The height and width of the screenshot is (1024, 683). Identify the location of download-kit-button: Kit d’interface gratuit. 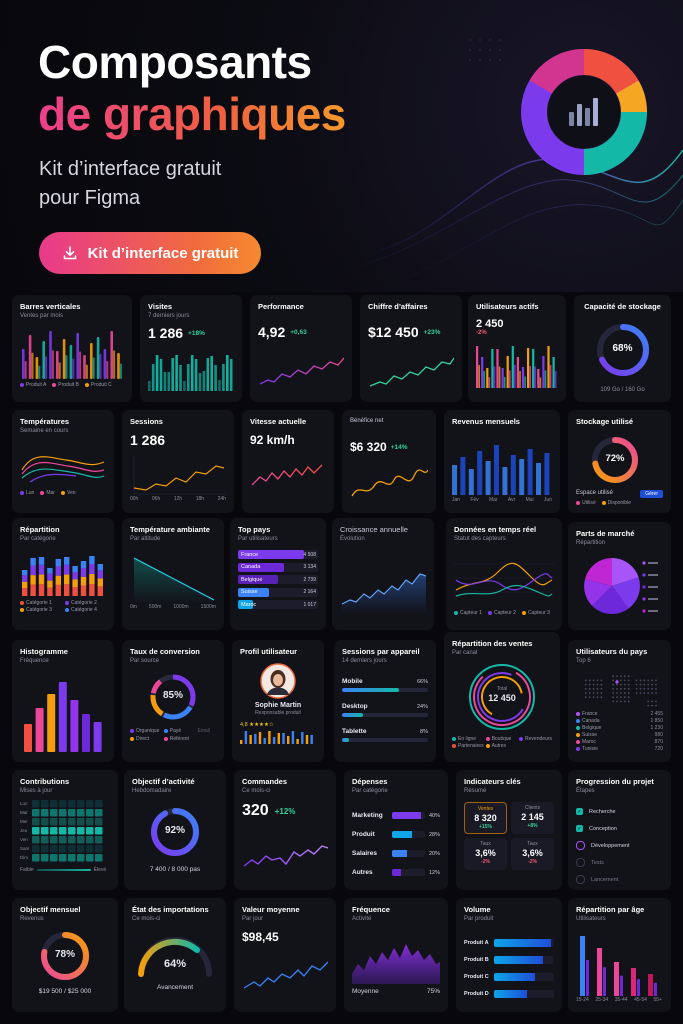
(150, 253).